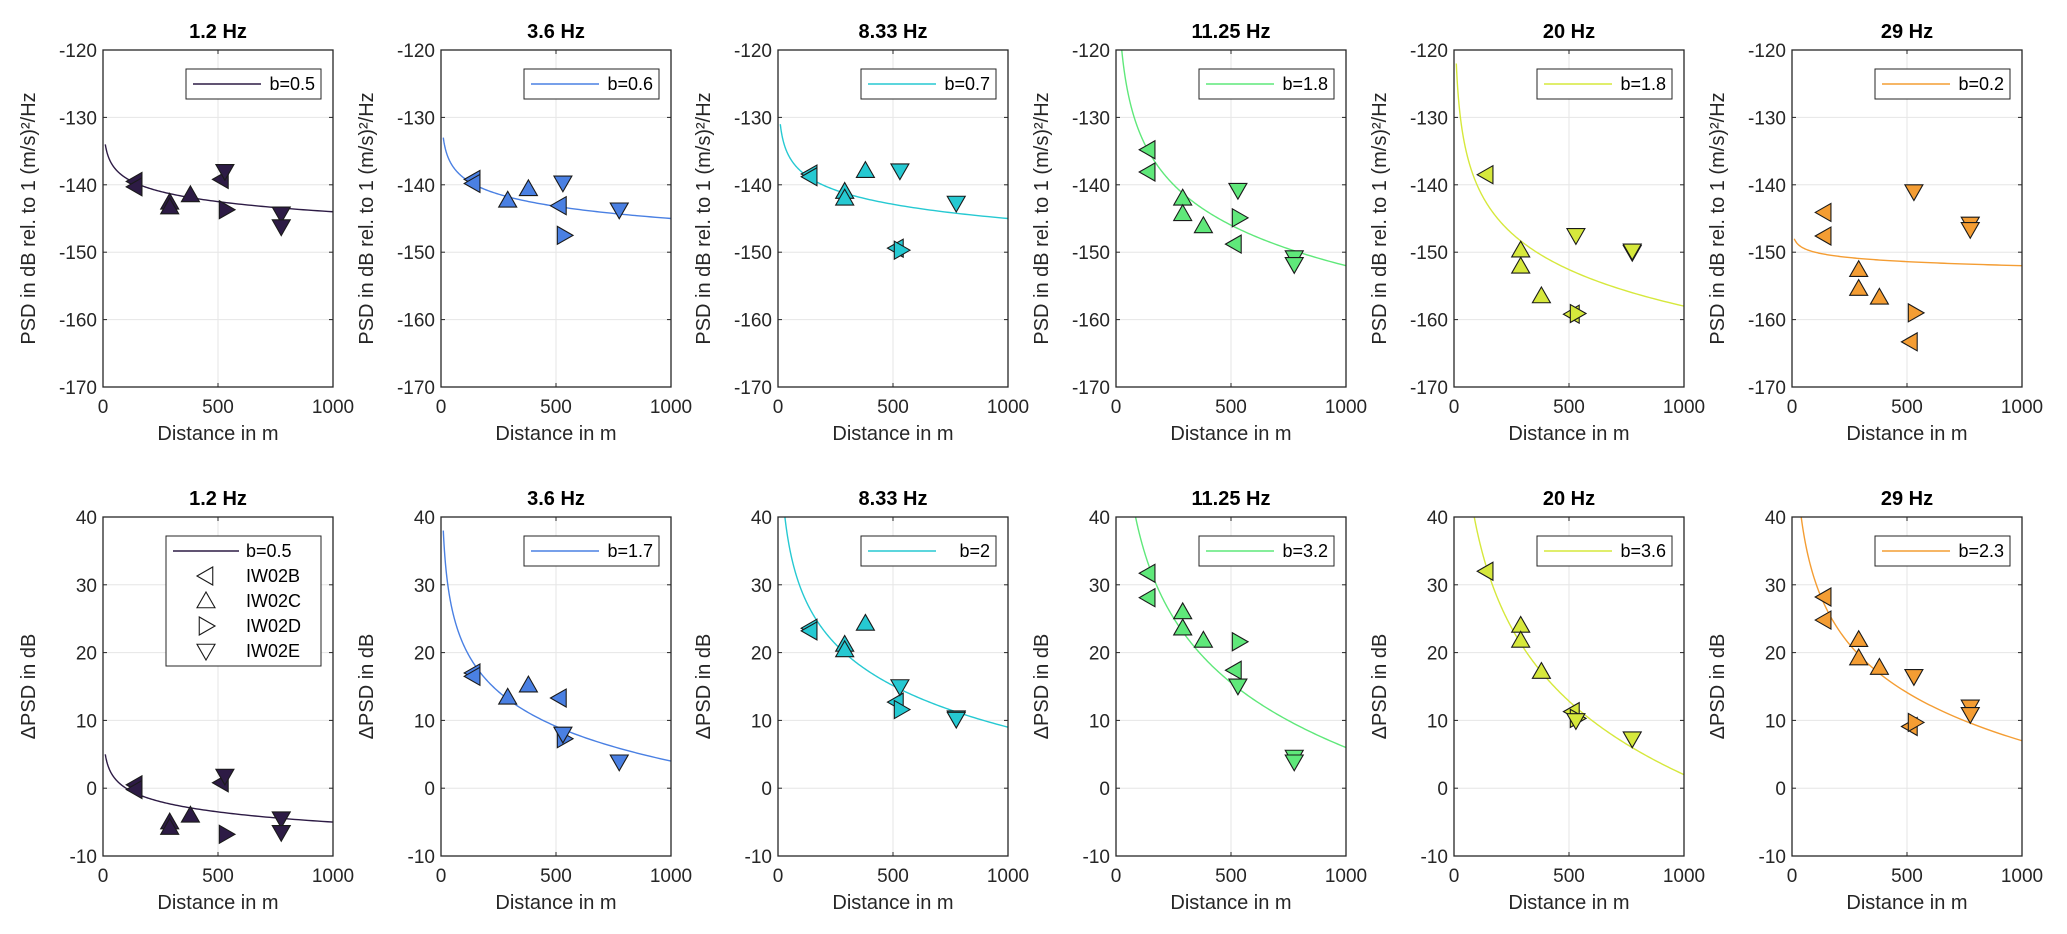 The height and width of the screenshot is (934, 2067). I want to click on legend: b=2.3, so click(1942, 551).